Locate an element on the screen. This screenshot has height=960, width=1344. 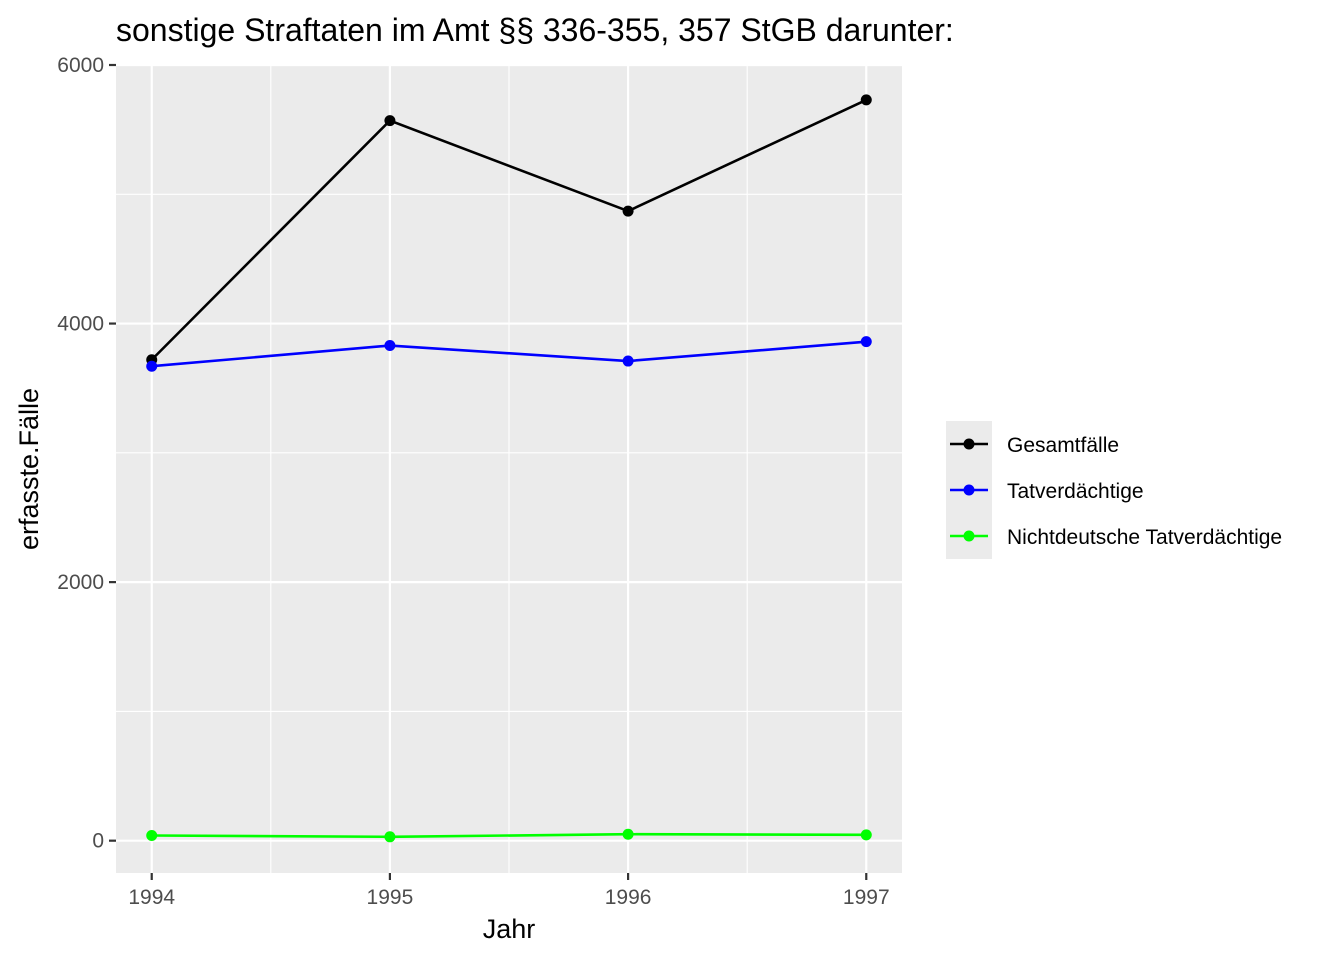
y-axis-title: erfasste.Fälle is located at coordinates (29, 469).